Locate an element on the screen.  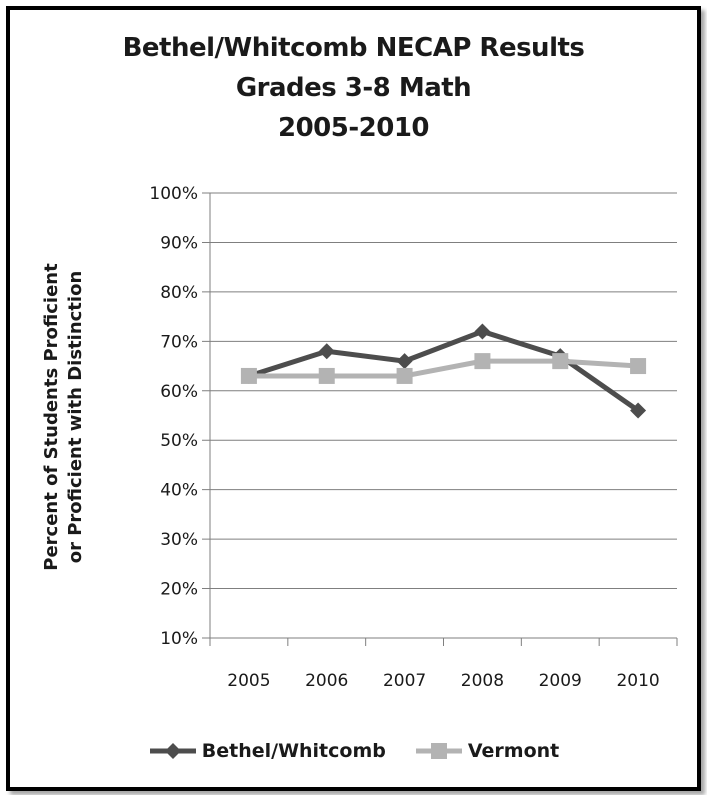
chart-title-line-2: Grades 3-8 Math is located at coordinates (353, 88).